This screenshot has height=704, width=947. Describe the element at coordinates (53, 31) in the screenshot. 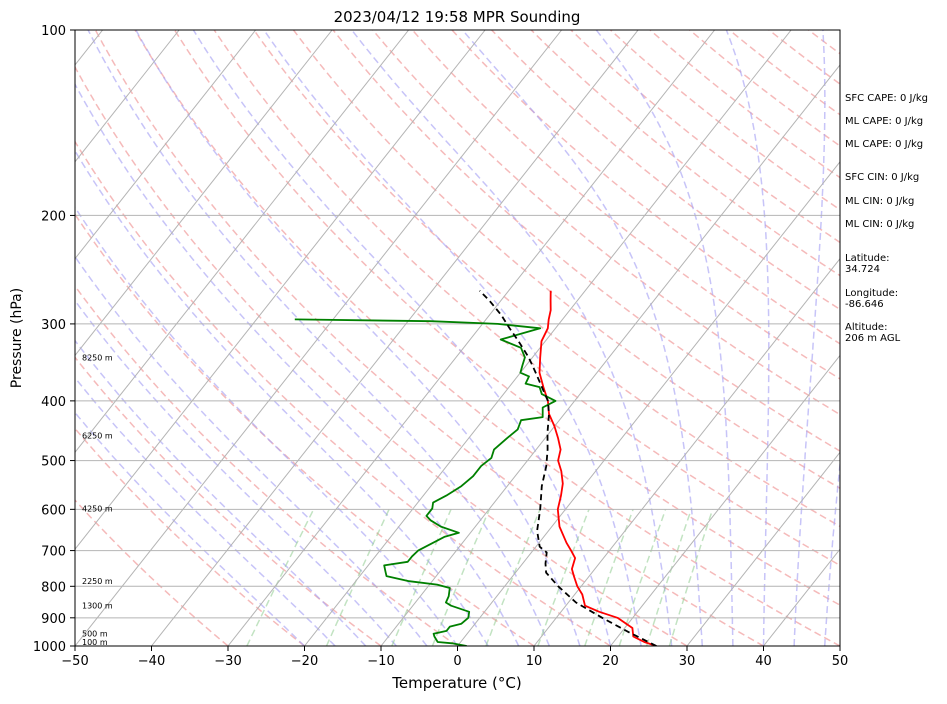

I see `y-tick-label: 100` at that location.